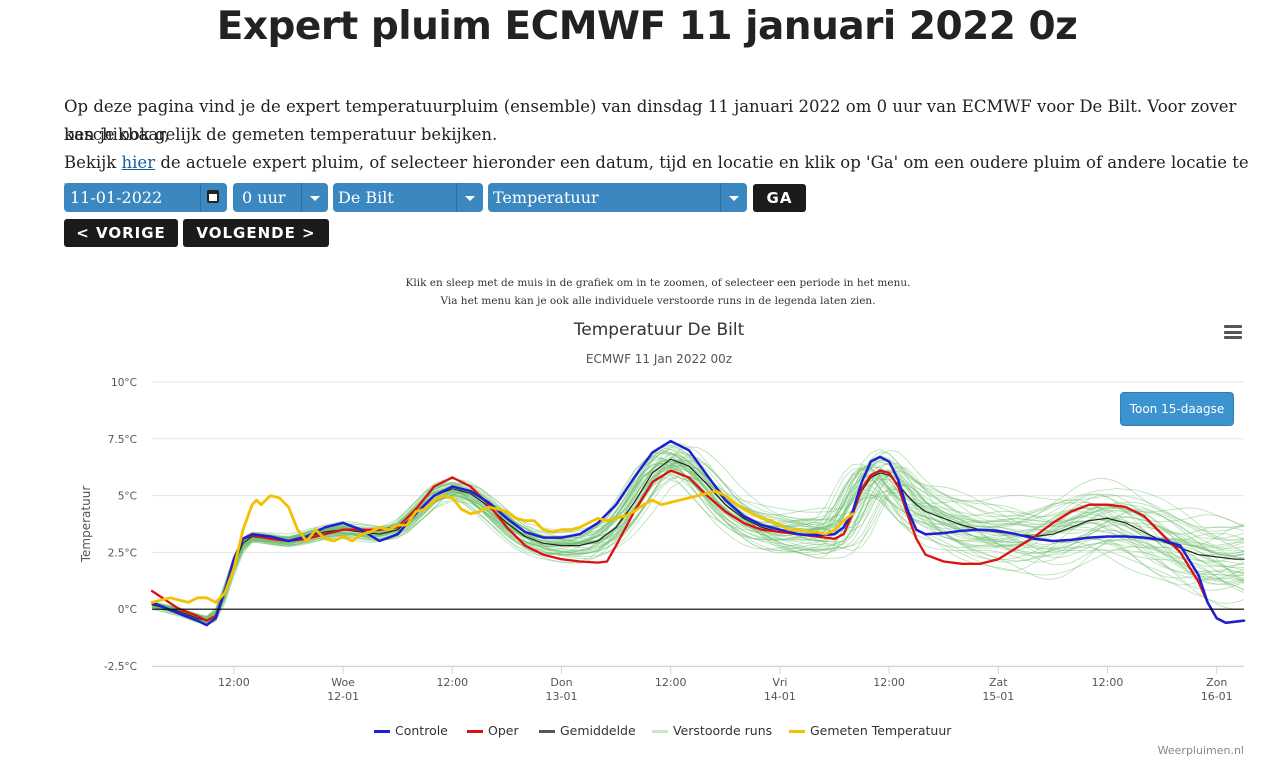  I want to click on y-tick-label: 0°C, so click(127, 610).